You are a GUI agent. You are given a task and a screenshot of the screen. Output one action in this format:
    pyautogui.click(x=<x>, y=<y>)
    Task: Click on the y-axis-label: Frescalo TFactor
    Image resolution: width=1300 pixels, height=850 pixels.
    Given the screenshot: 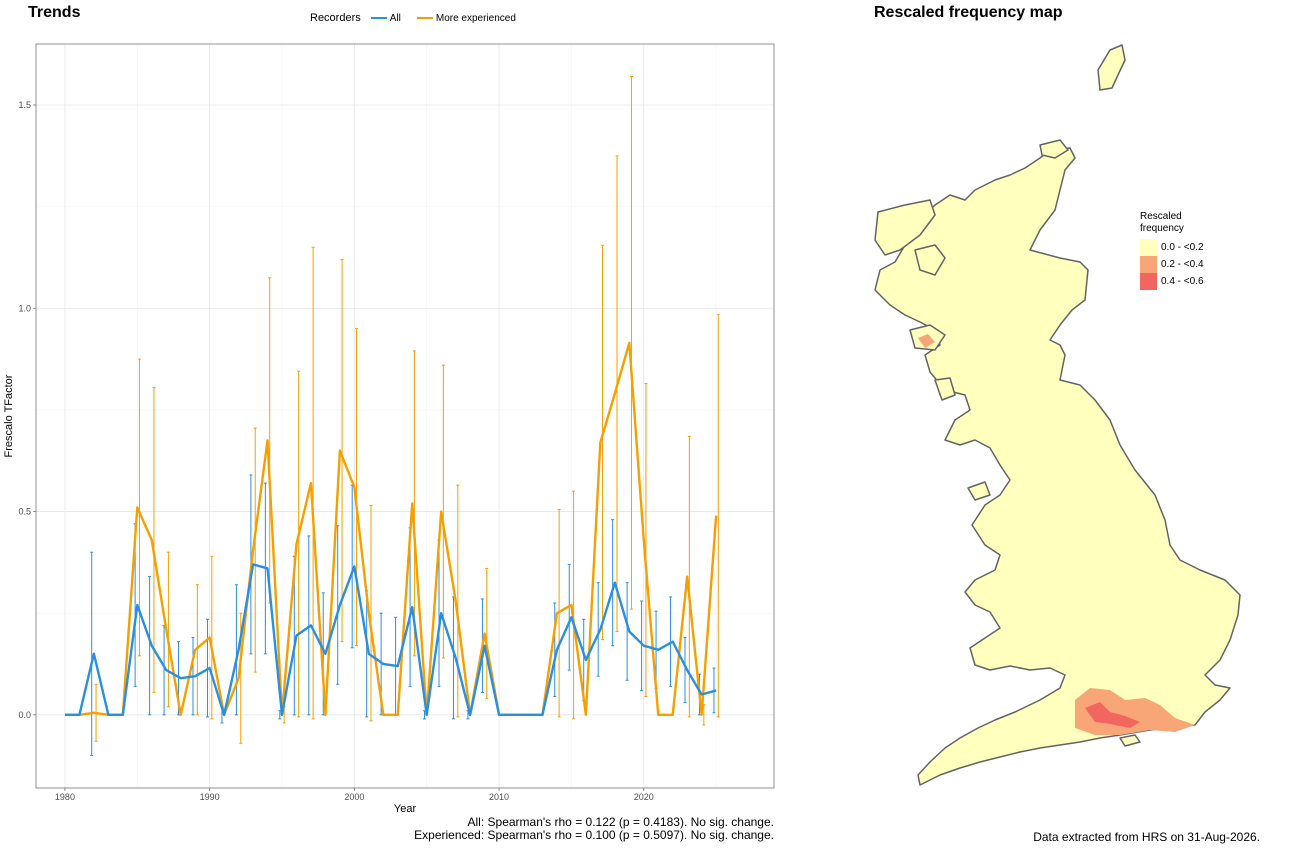 What is the action you would take?
    pyautogui.click(x=9, y=415)
    